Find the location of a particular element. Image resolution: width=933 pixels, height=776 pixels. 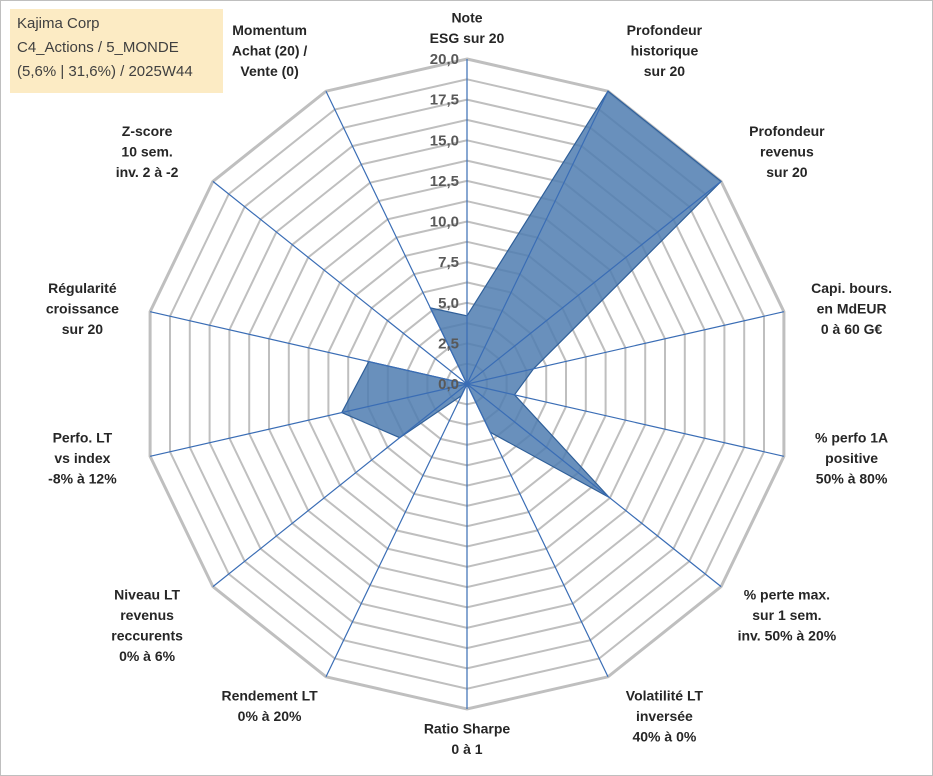

axis-label-line: Volatilité LT is located at coordinates (665, 695).